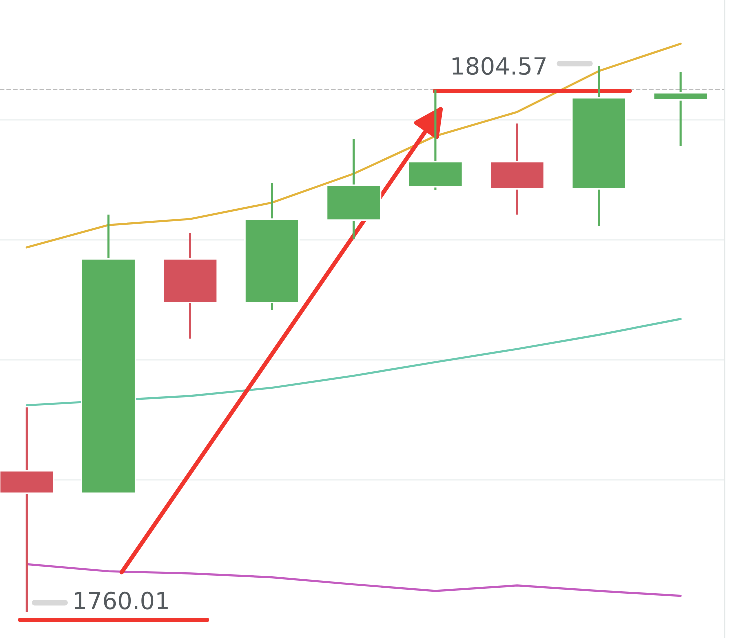 The height and width of the screenshot is (638, 730). What do you see at coordinates (121, 601) in the screenshot?
I see `annotation: 1760.01` at bounding box center [121, 601].